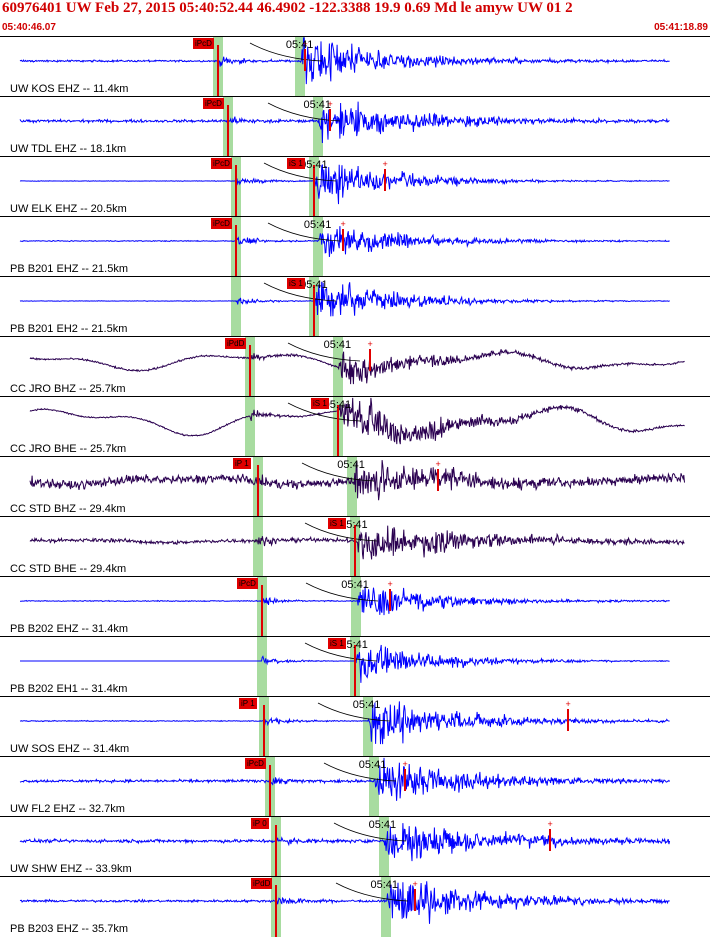  I want to click on window-end-time: 05:41:18.89, so click(681, 27).